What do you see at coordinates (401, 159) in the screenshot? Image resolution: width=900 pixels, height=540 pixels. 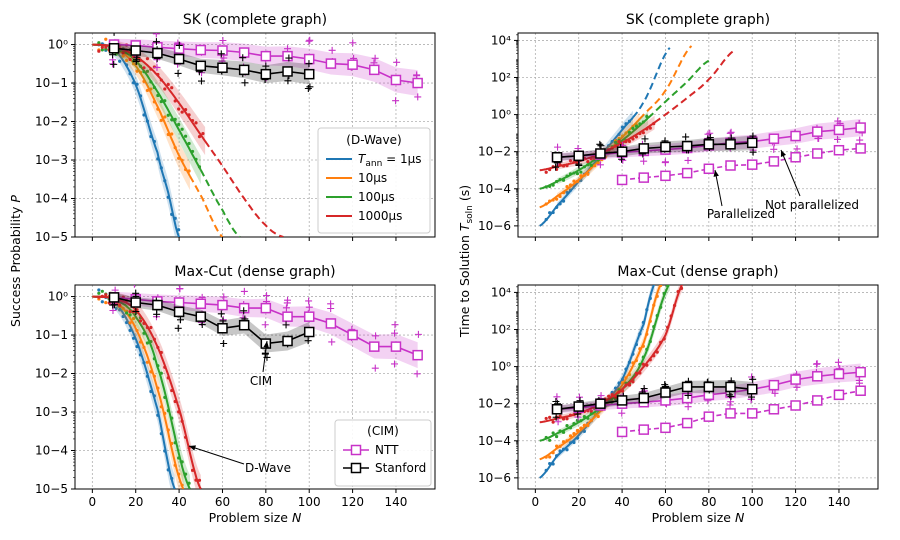 I see `legend-rest: = 1μs` at bounding box center [401, 159].